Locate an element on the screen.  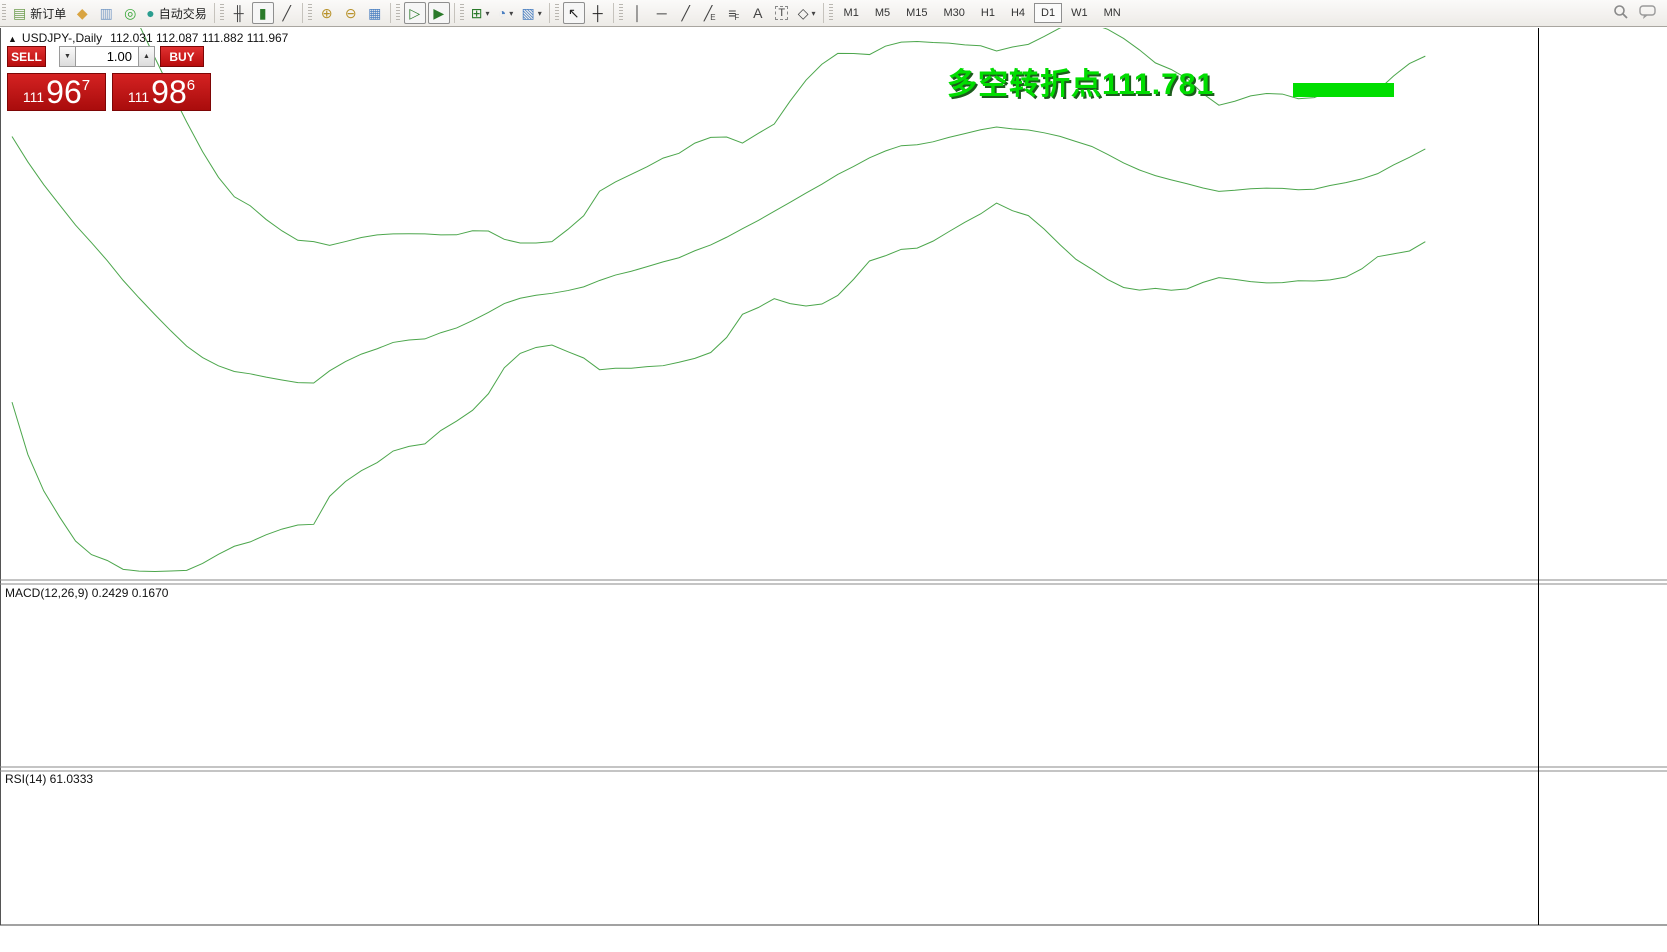
horizontal-line-button: ─ is located at coordinates (662, 13).